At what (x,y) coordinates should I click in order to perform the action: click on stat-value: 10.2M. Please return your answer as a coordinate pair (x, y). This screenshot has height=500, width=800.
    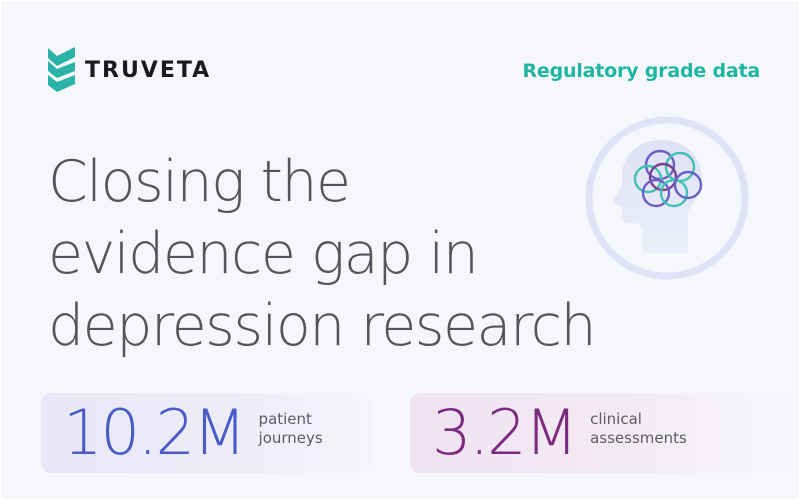
    Looking at the image, I should click on (155, 432).